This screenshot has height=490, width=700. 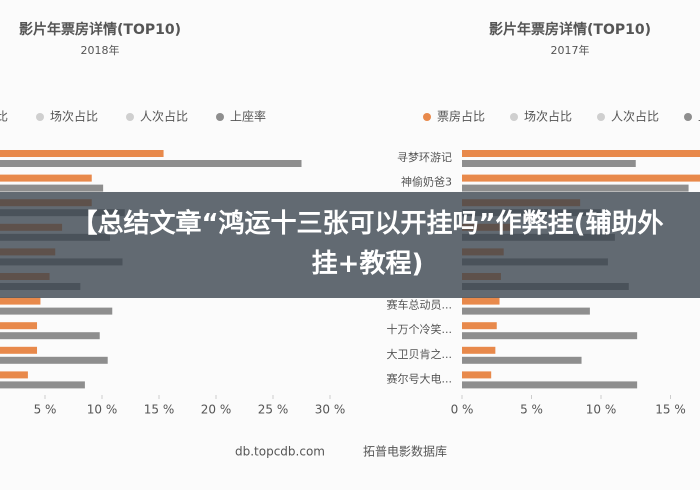 What do you see at coordinates (367, 244) in the screenshot?
I see `banner-text: 【总结文章“鸿运十三张可以开挂吗”作弊挂(辅助外挂+教程)` at bounding box center [367, 244].